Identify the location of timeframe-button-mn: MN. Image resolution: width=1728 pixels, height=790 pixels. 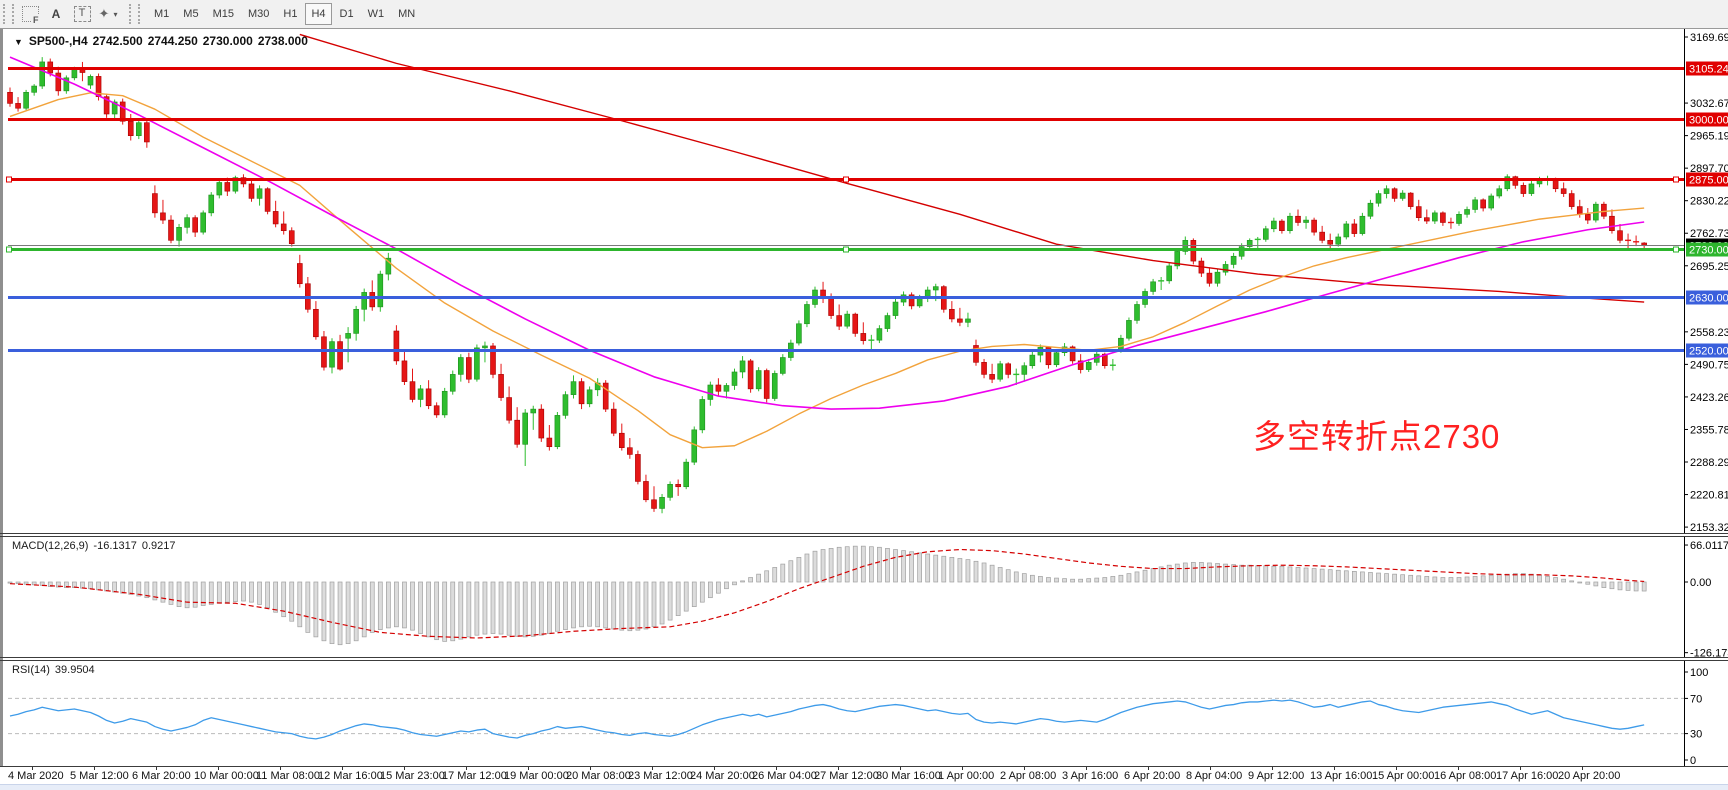
(407, 14).